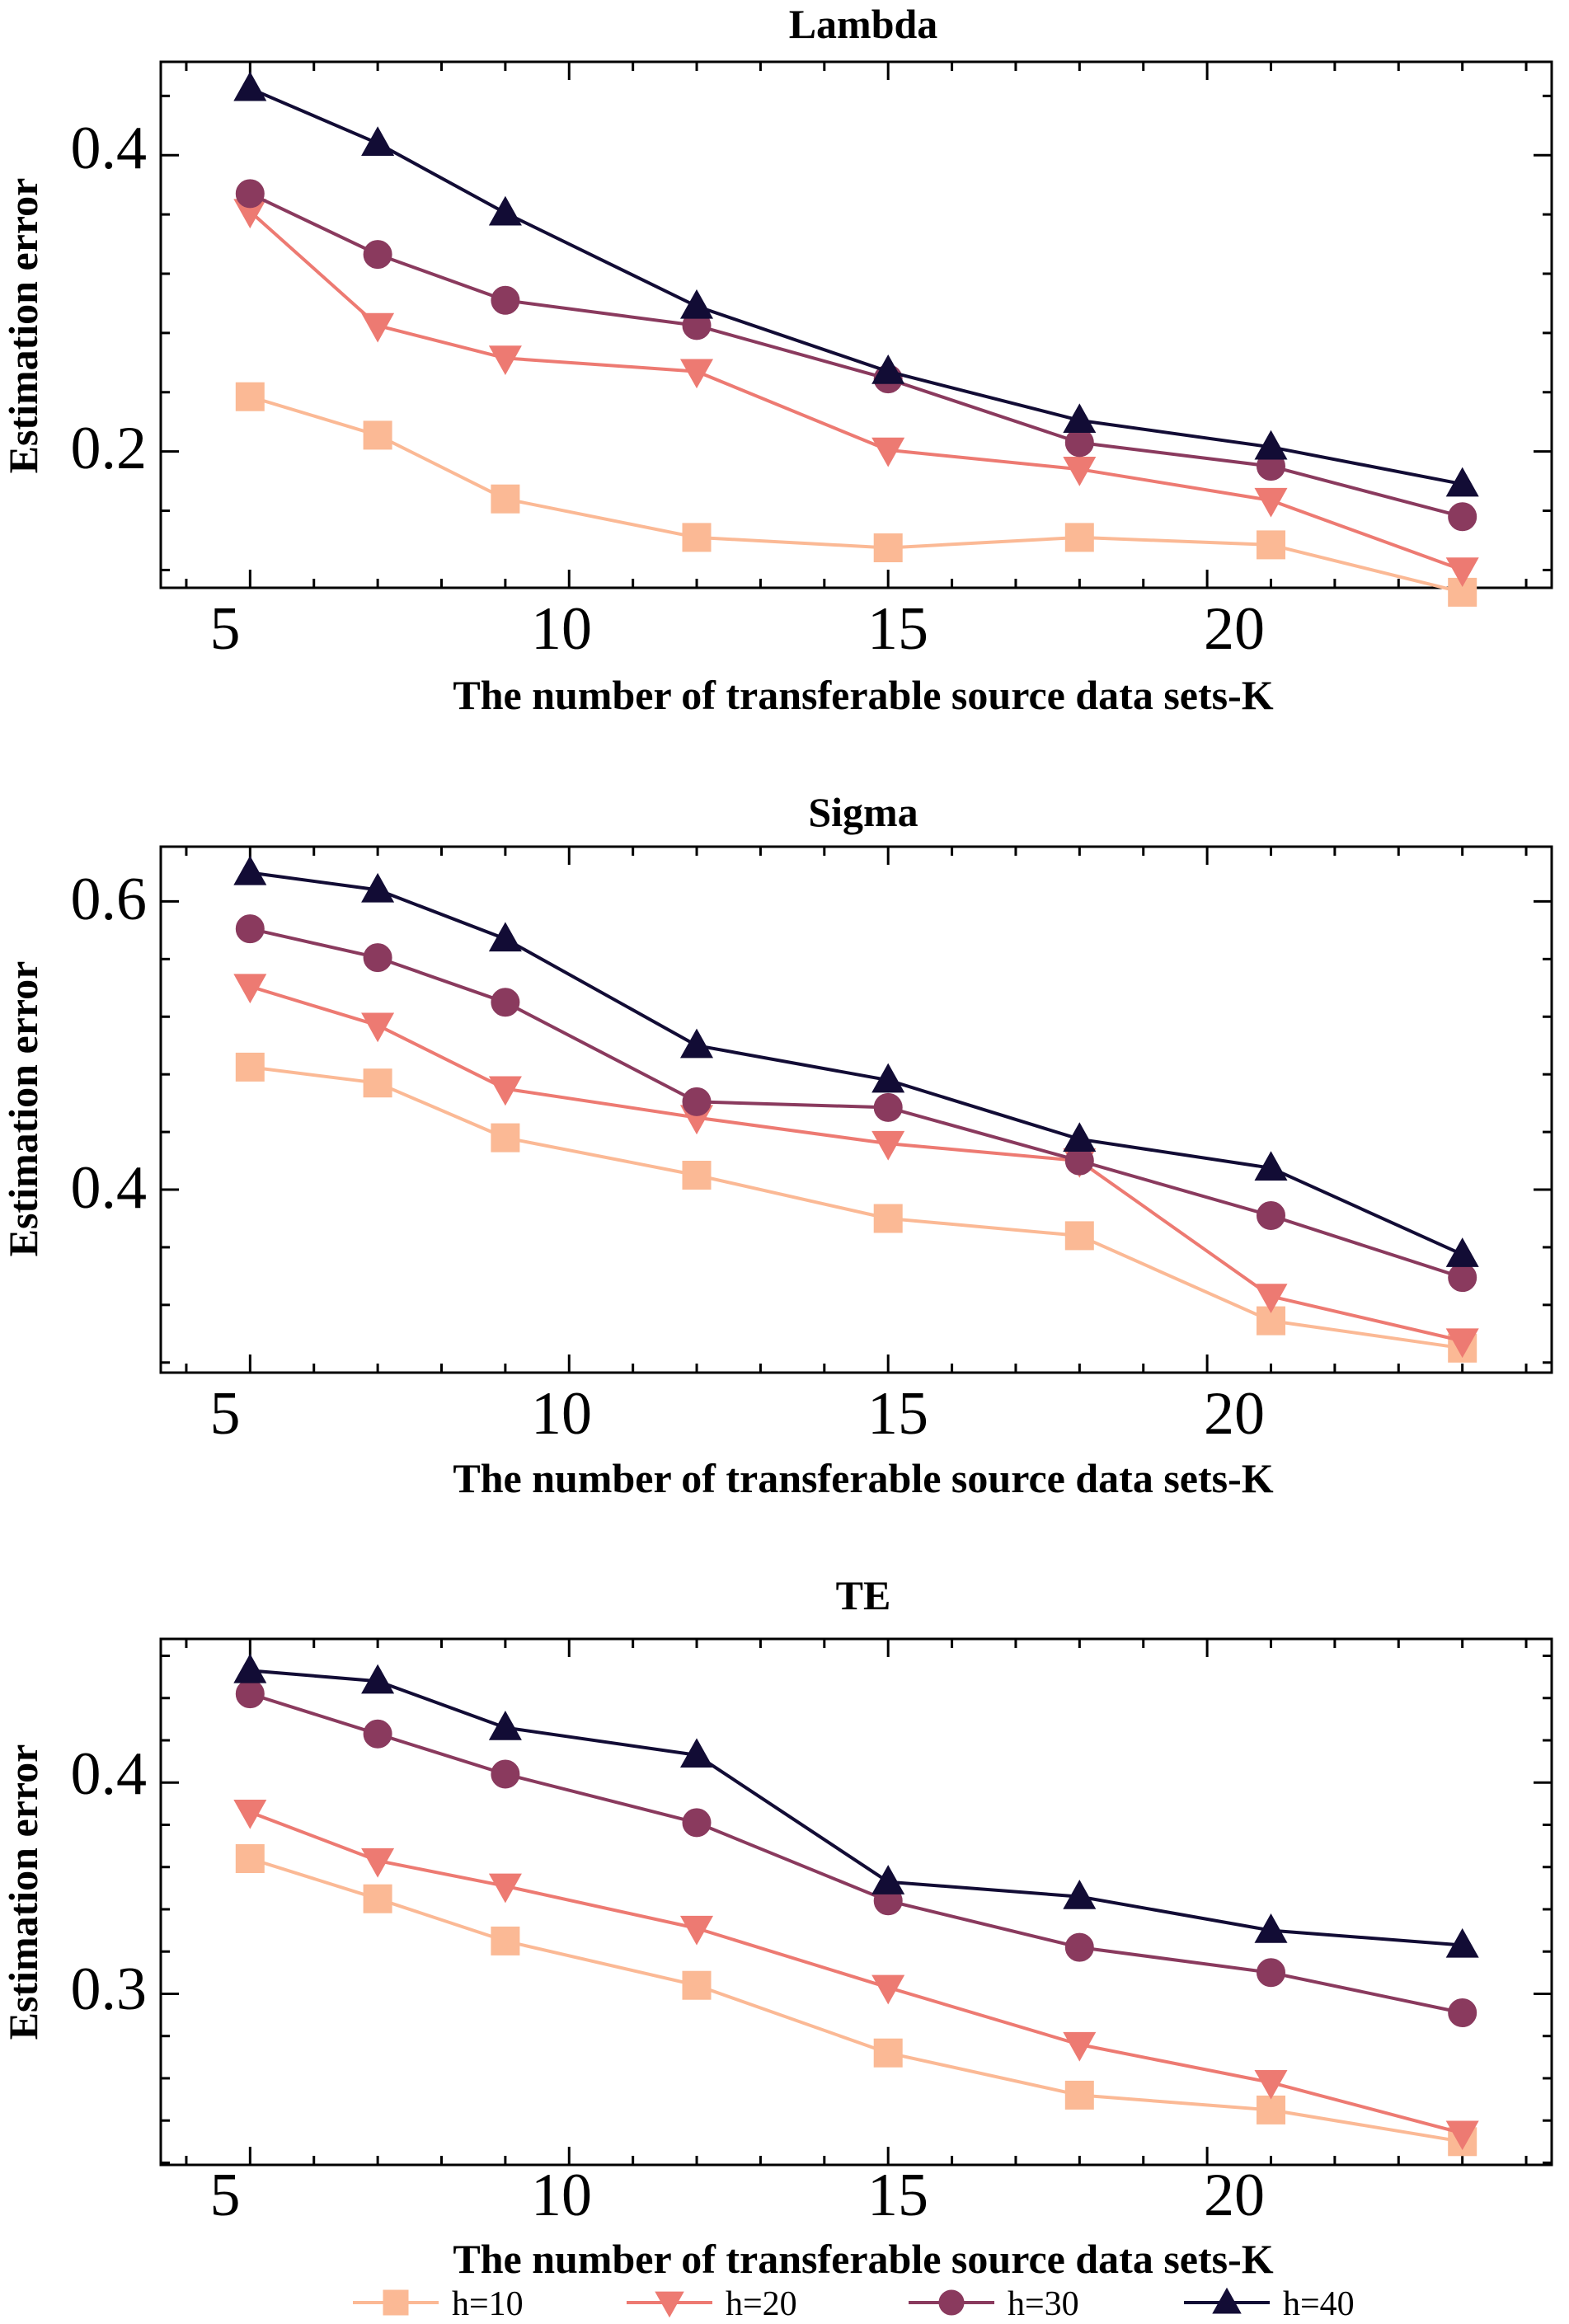 The image size is (1569, 2324). What do you see at coordinates (438, 2304) in the screenshot?
I see `legend-item: h=10` at bounding box center [438, 2304].